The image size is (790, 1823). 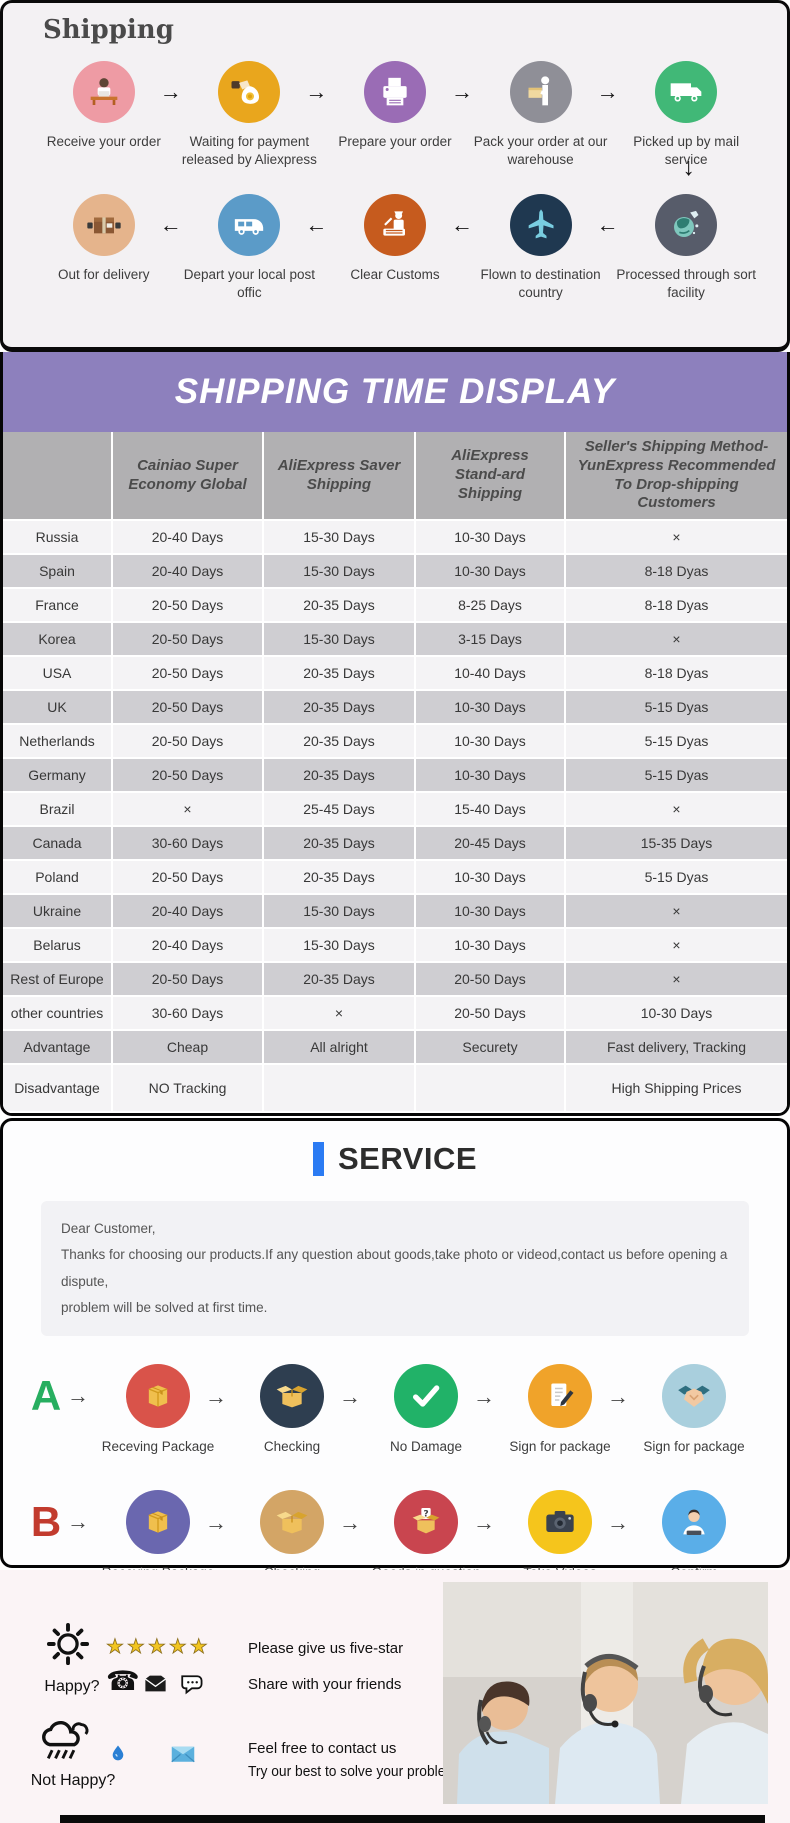 What do you see at coordinates (694, 1447) in the screenshot?
I see `service-step-label: Sign for package` at bounding box center [694, 1447].